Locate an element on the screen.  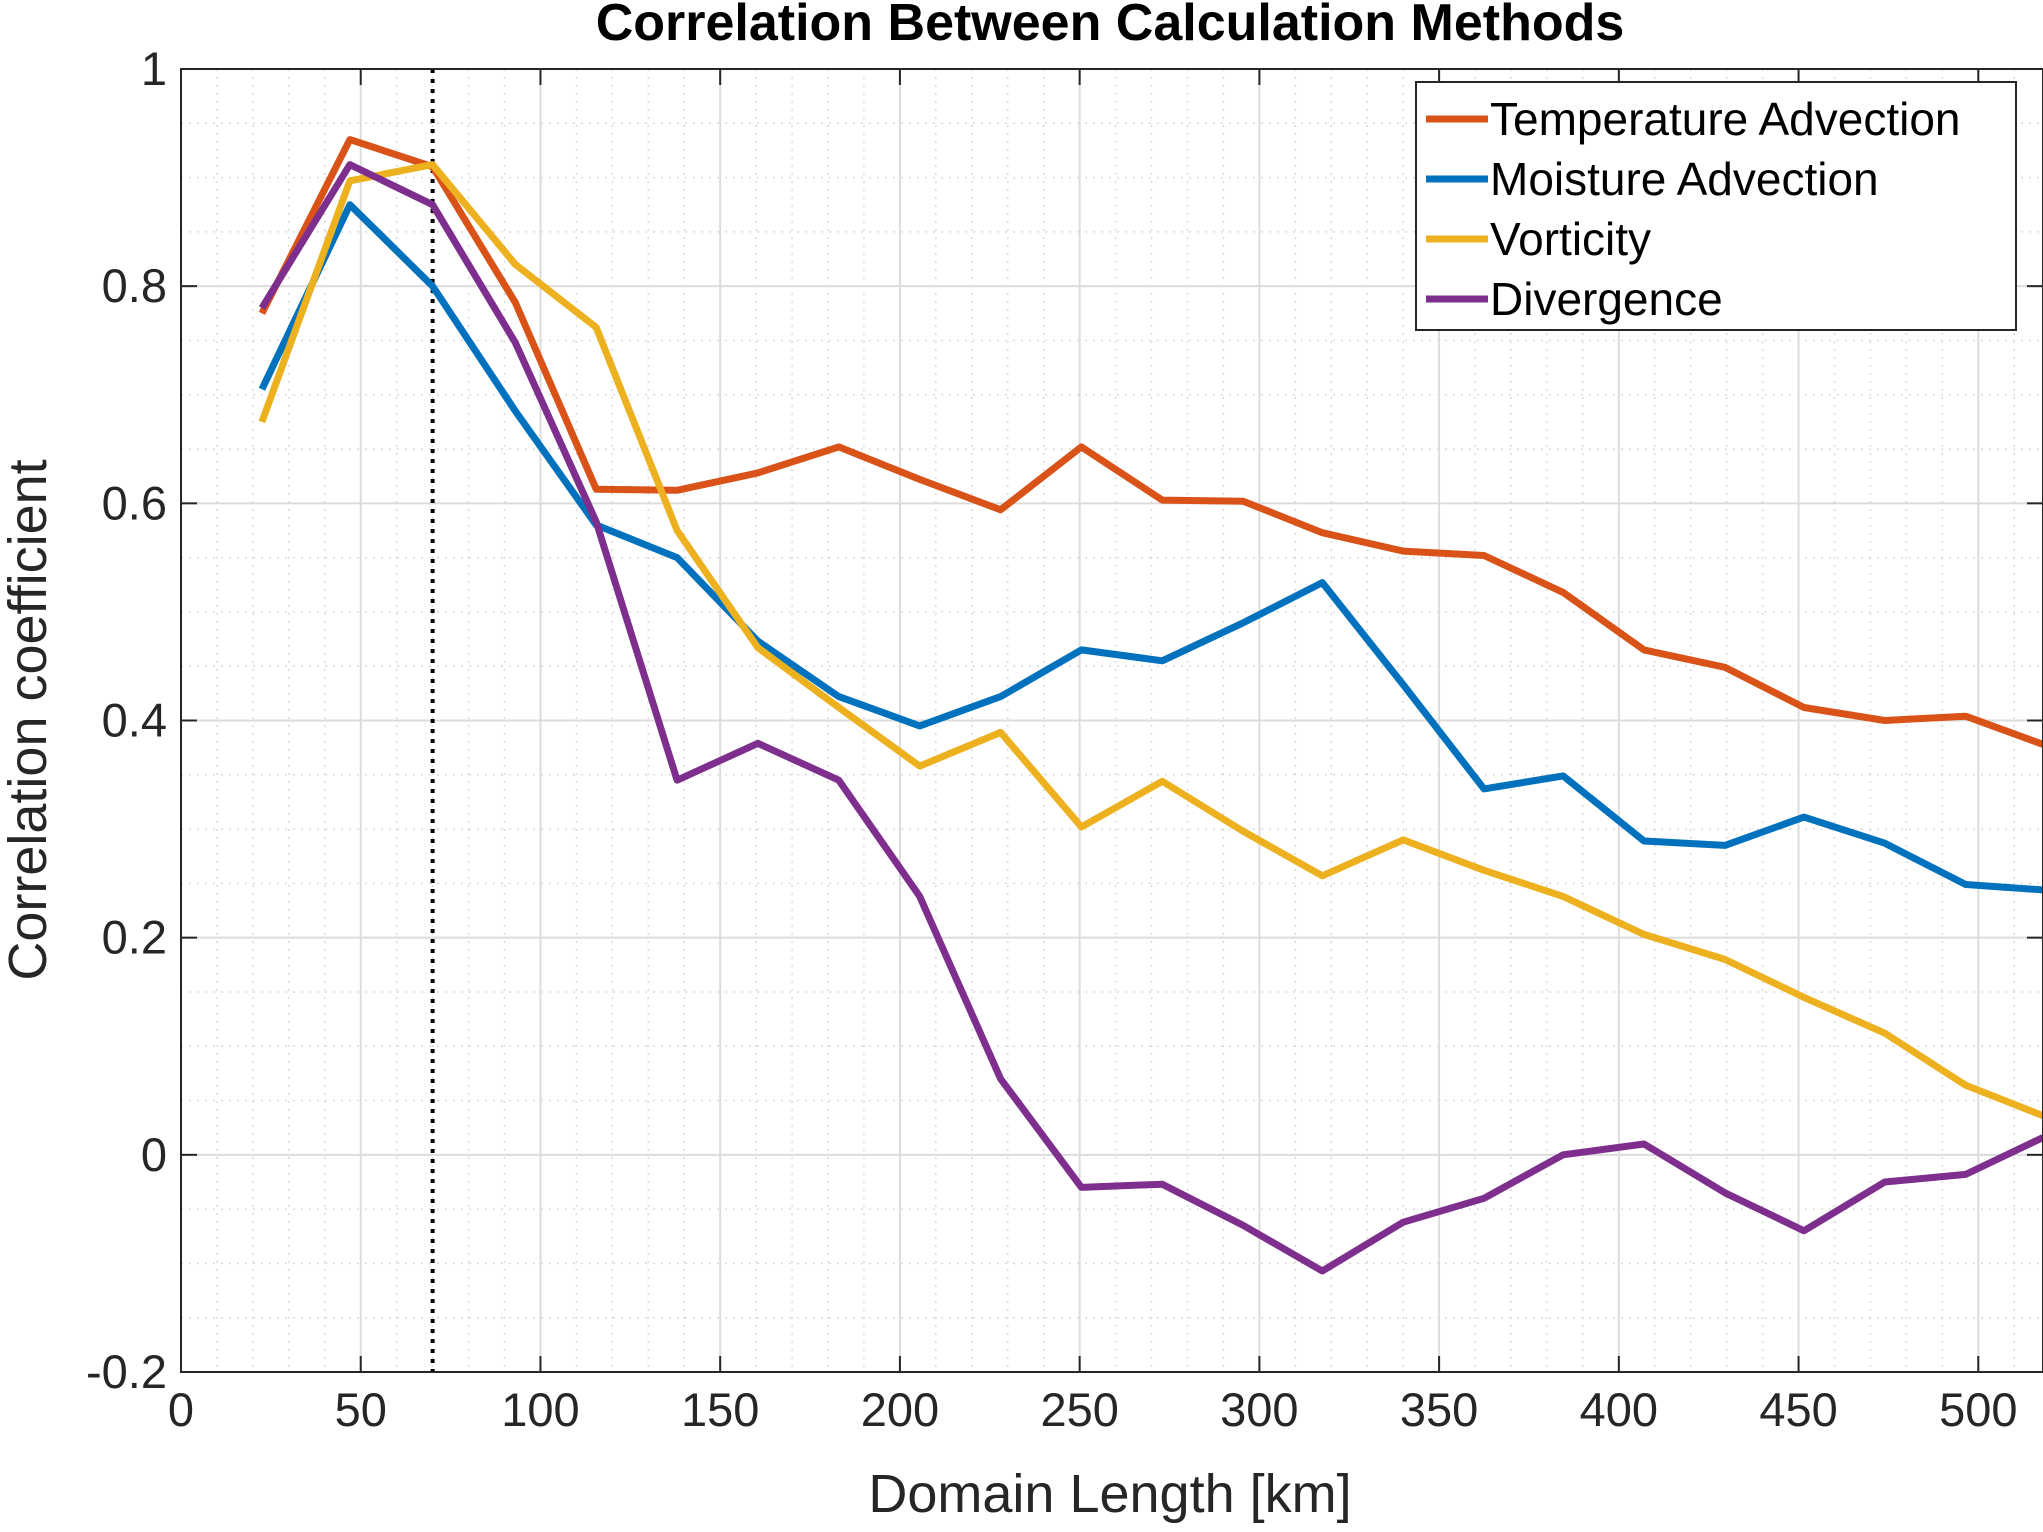
y-tick-label: 0.4 is located at coordinates (134, 720).